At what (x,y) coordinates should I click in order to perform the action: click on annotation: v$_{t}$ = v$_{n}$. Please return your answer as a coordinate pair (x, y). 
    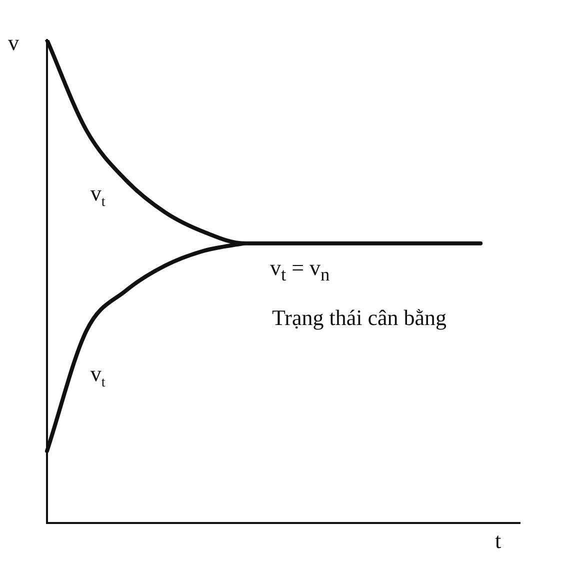
    Looking at the image, I should click on (300, 270).